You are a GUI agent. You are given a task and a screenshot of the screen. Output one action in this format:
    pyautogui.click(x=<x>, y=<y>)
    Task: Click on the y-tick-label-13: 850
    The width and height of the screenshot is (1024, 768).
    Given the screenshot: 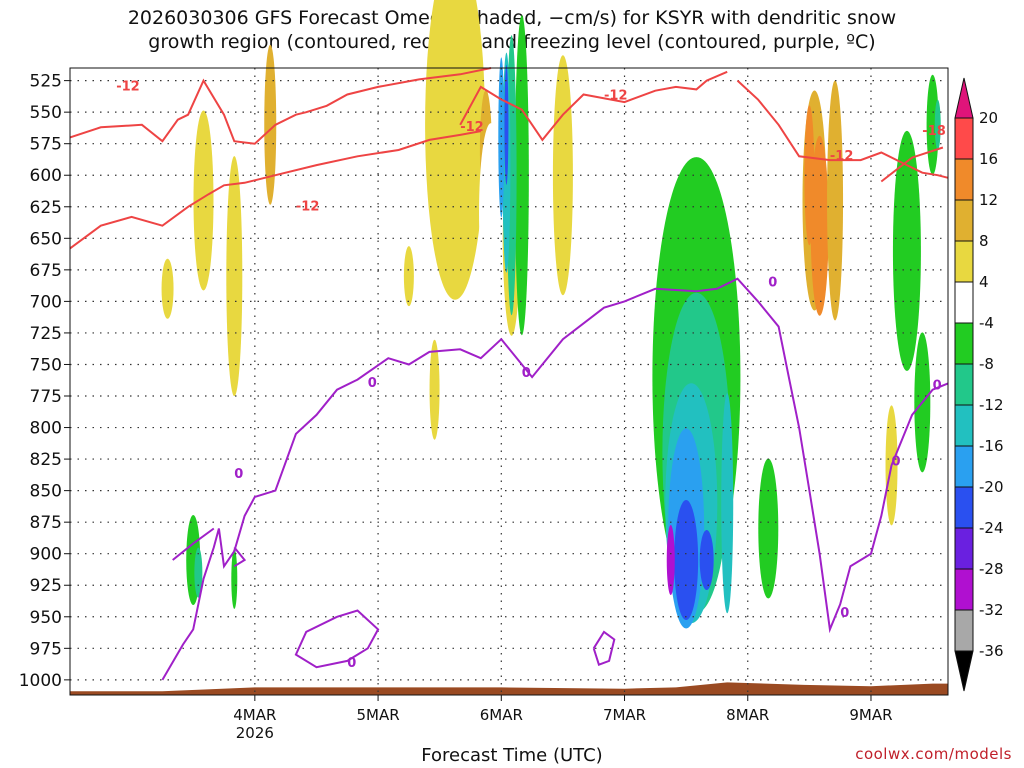 What is the action you would take?
    pyautogui.click(x=46, y=492)
    